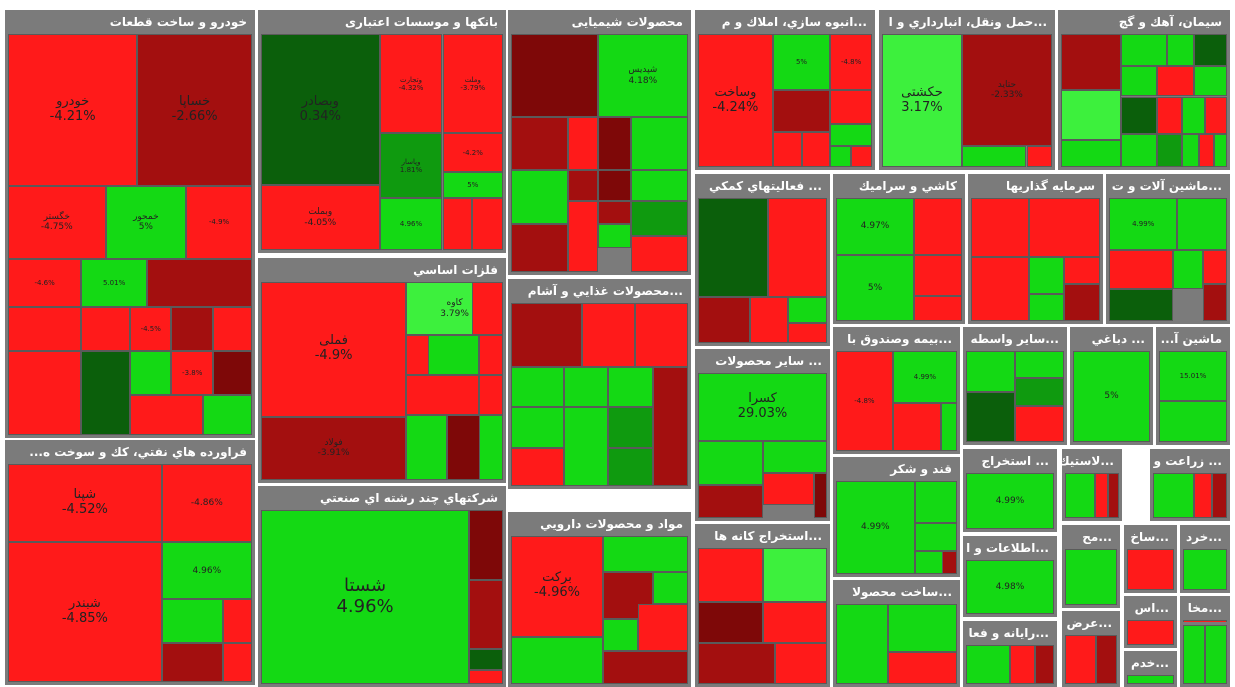 The width and height of the screenshot is (1235, 687). I want to click on stock-cell: -3.8%, so click(192, 372).